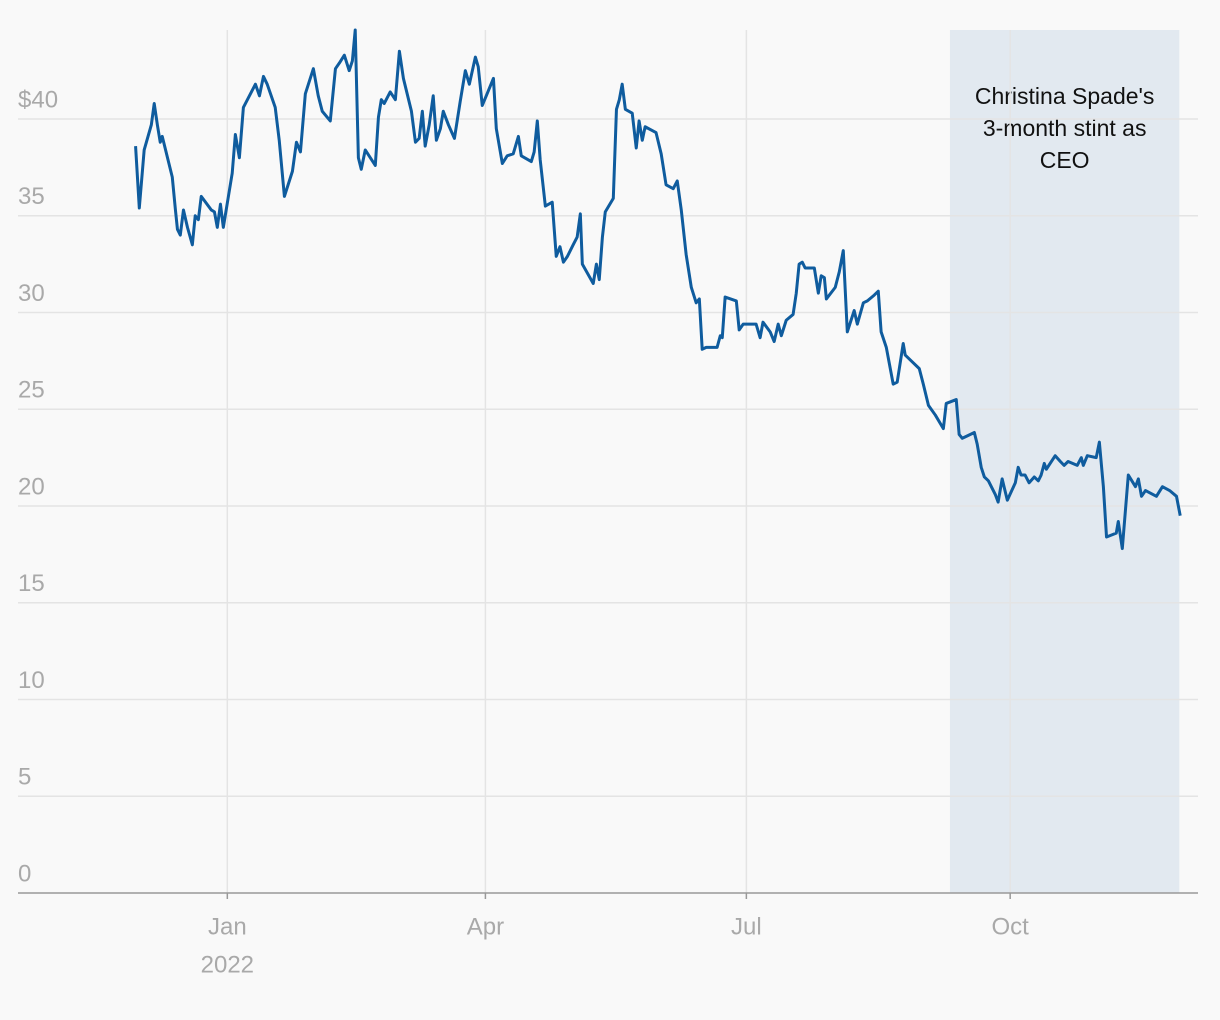 The image size is (1220, 1020). What do you see at coordinates (1011, 926) in the screenshot?
I see `x-tick-label: Oct` at bounding box center [1011, 926].